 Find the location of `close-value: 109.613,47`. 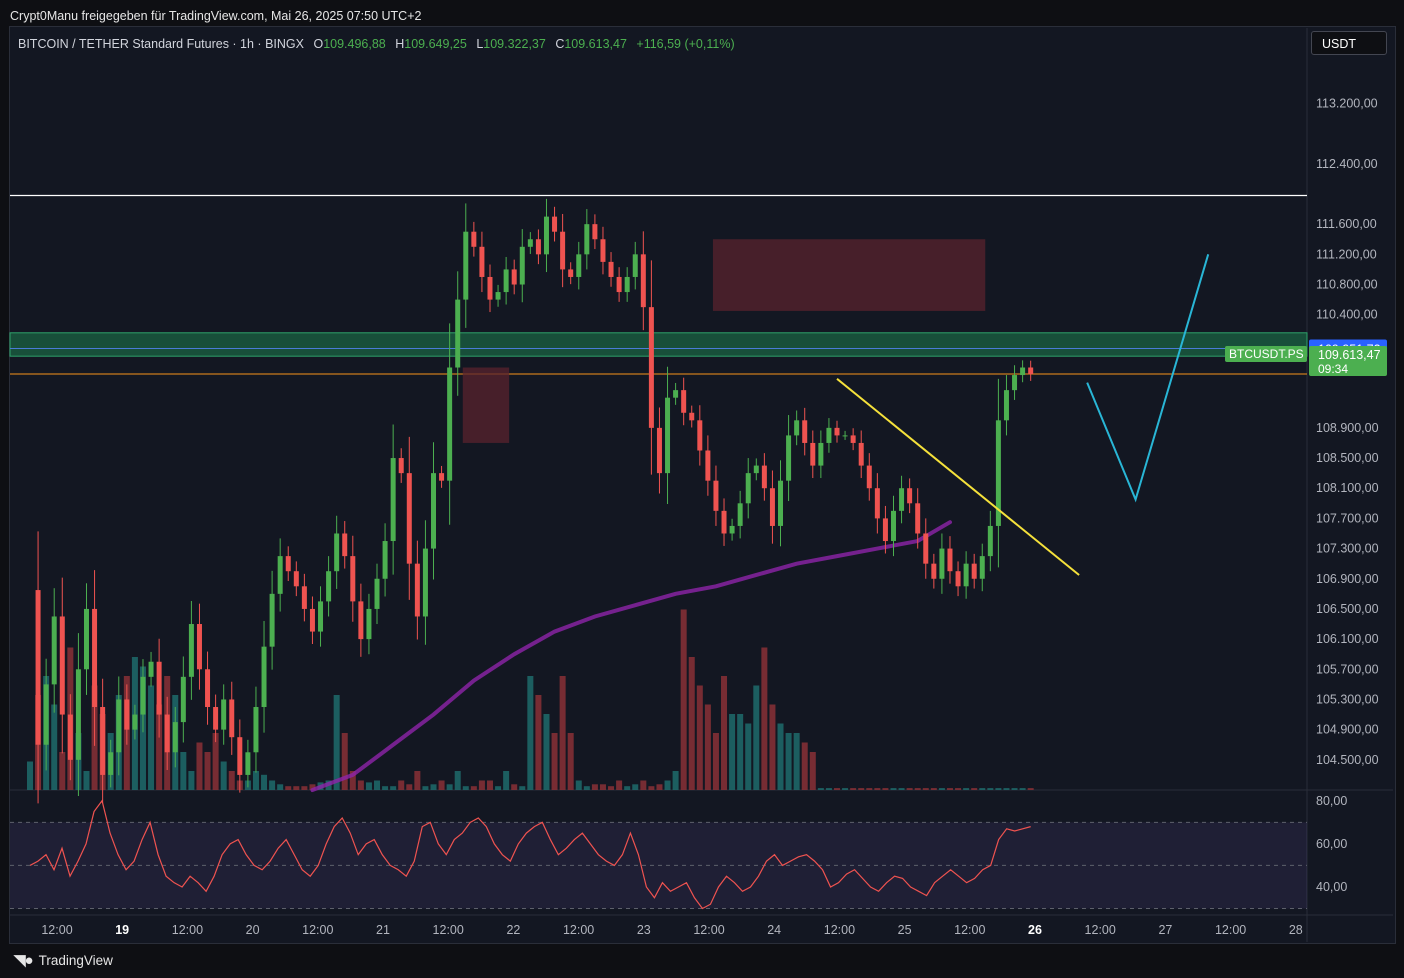

close-value: 109.613,47 is located at coordinates (595, 44).